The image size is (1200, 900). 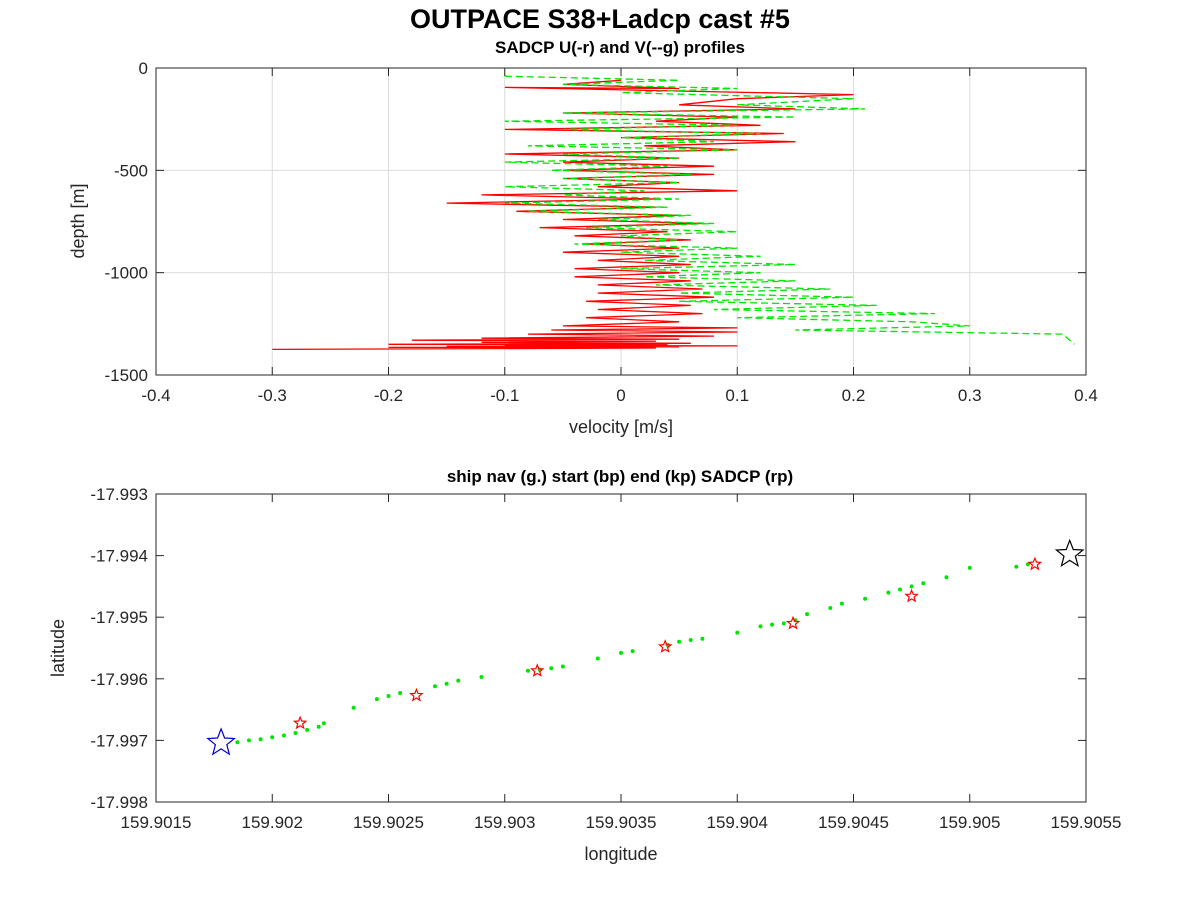 What do you see at coordinates (143, 68) in the screenshot?
I see `profile-ytick-label-0: 0` at bounding box center [143, 68].